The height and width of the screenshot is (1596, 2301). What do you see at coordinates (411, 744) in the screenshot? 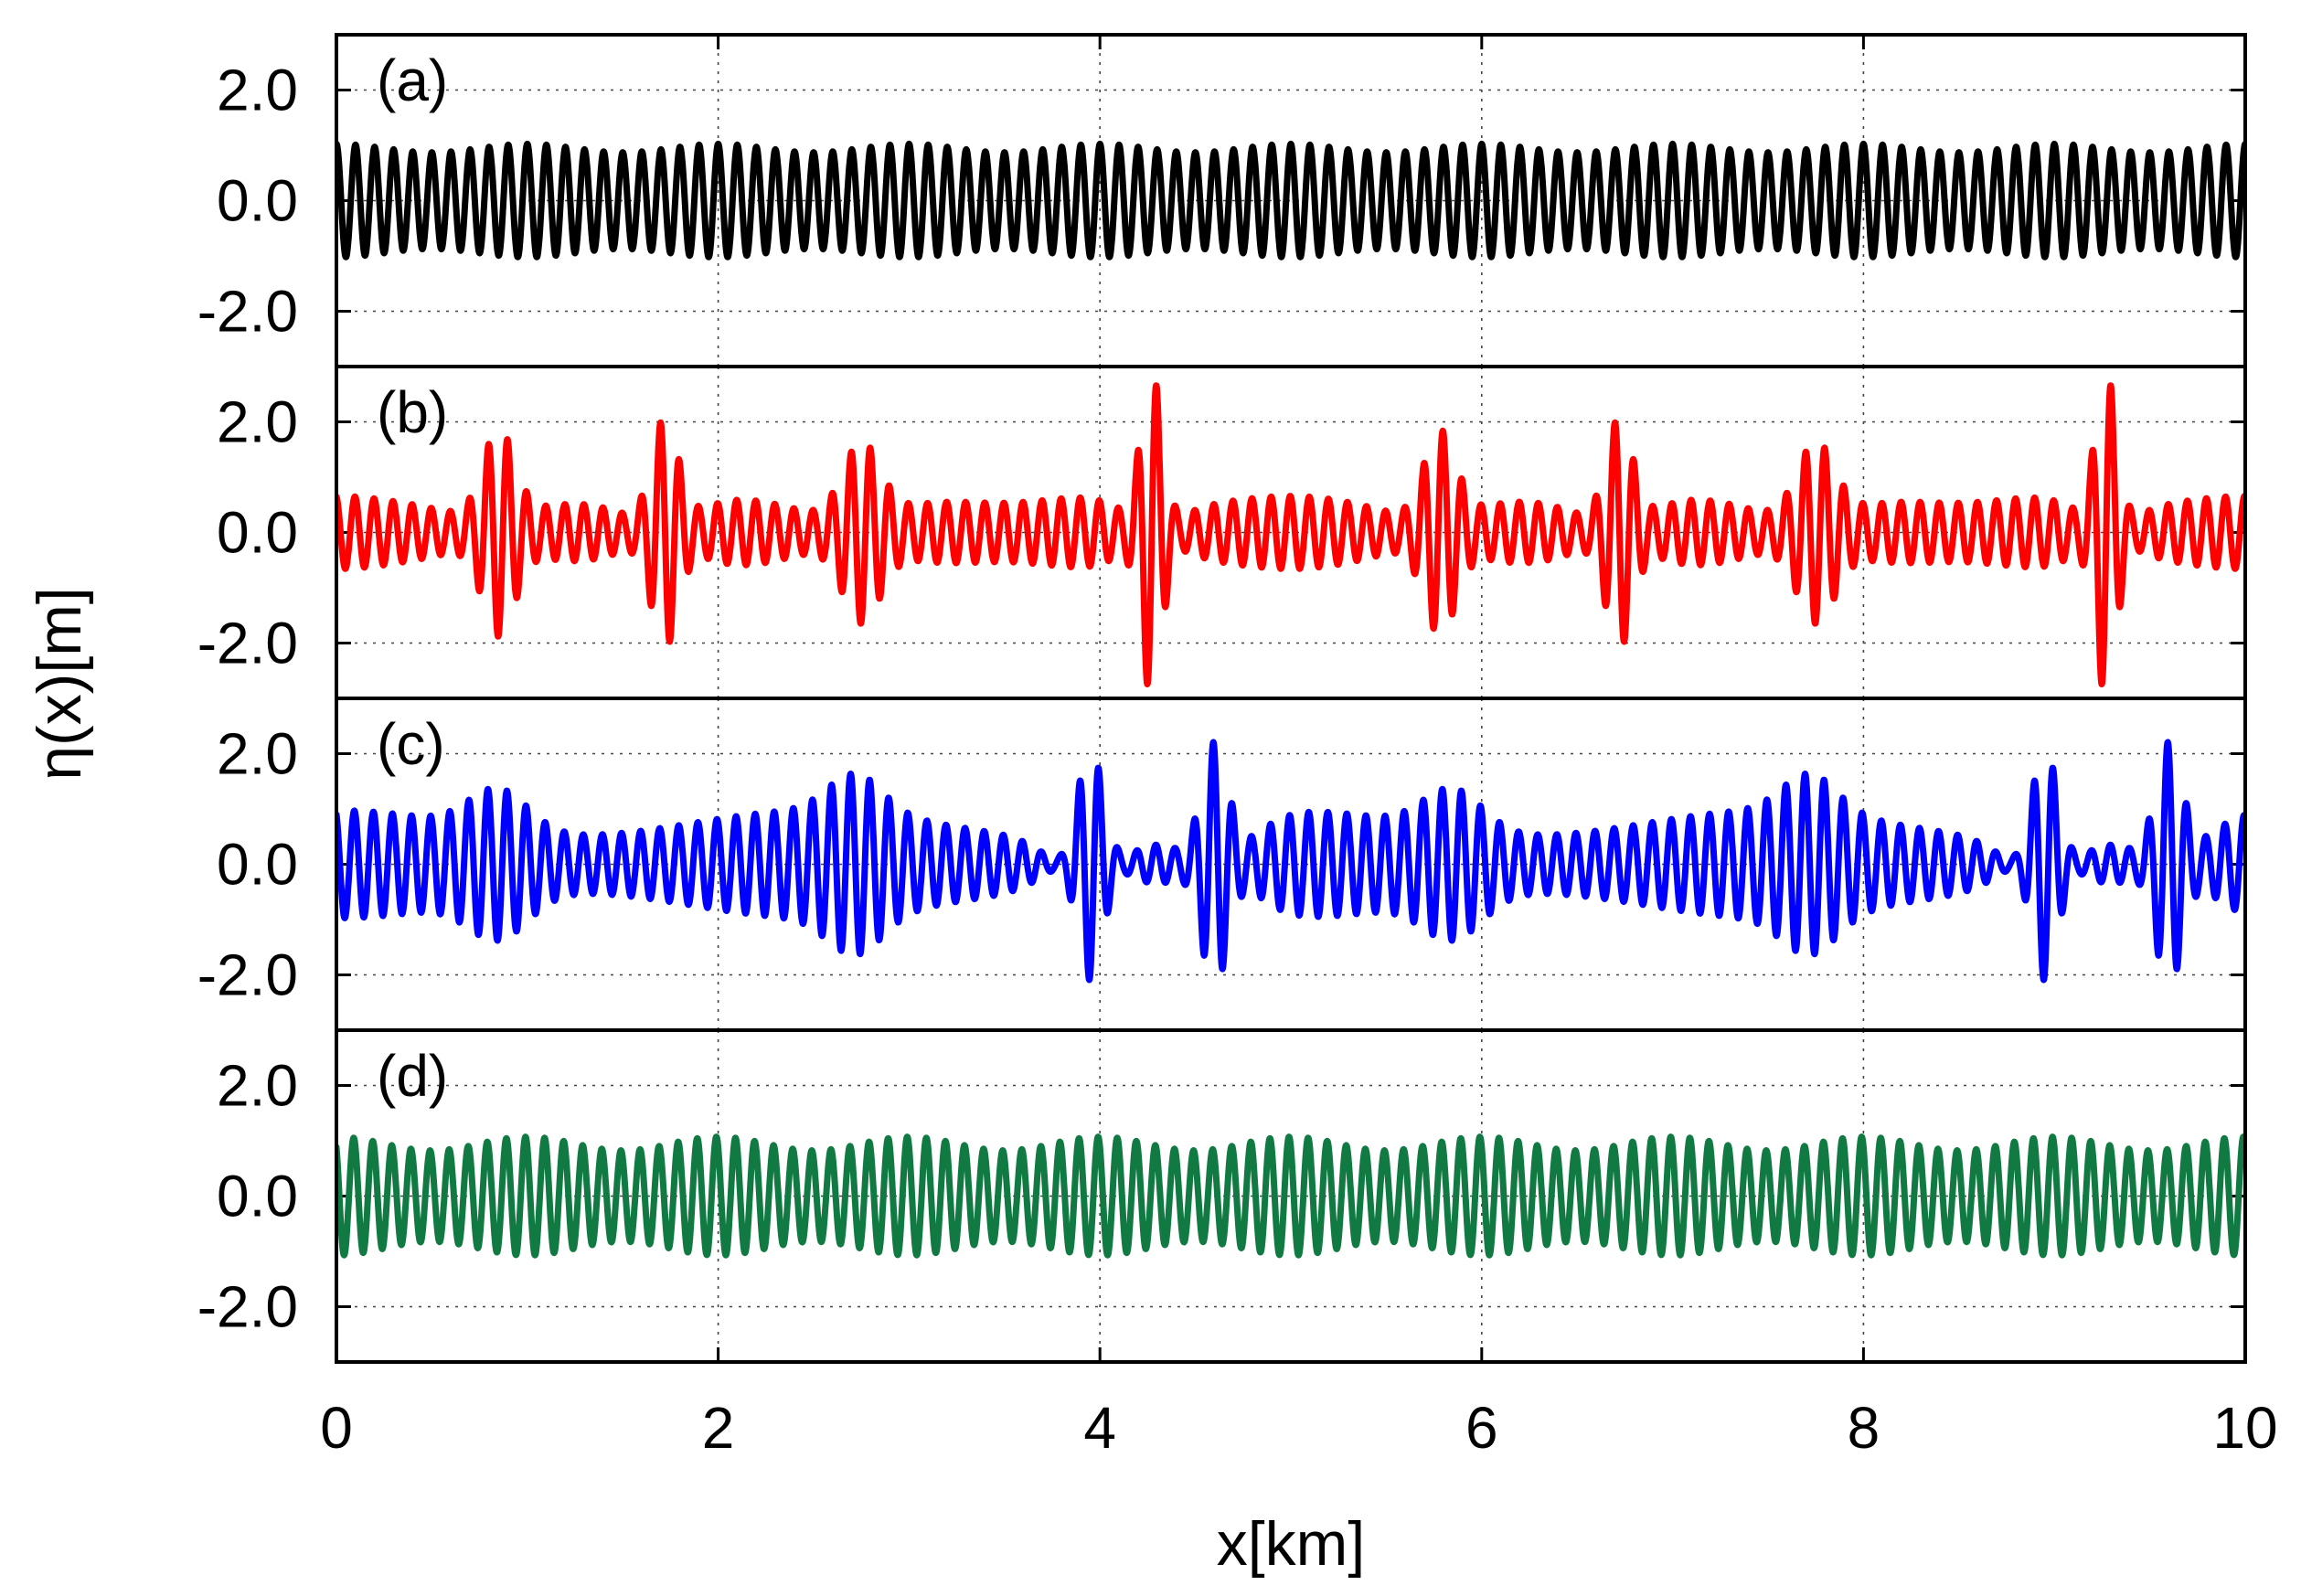
I see `panel-label: (c)` at bounding box center [411, 744].